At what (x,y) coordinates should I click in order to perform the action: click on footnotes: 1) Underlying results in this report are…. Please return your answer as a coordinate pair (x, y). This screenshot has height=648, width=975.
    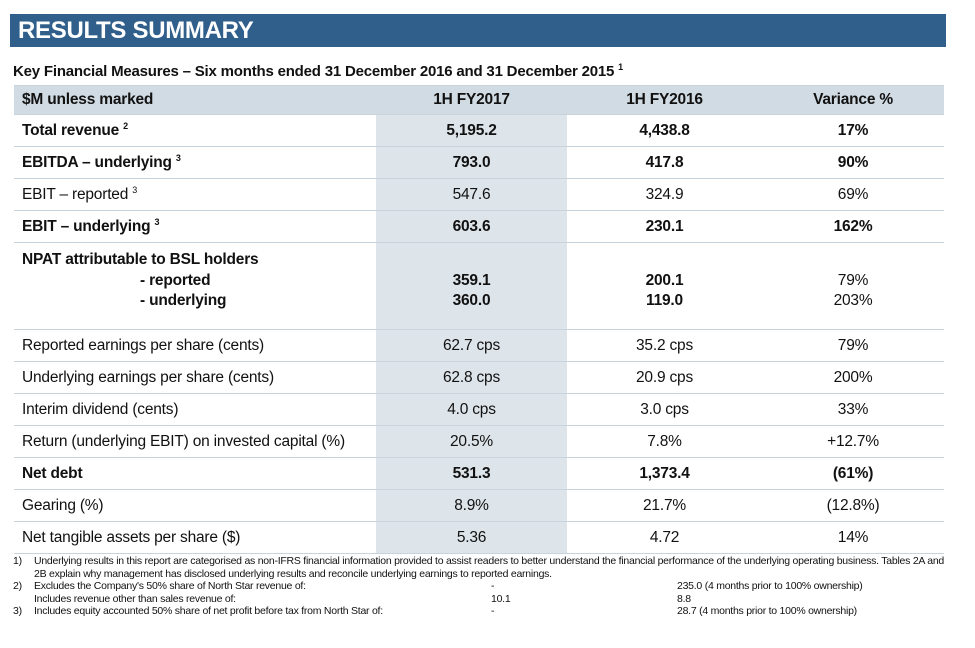
    Looking at the image, I should click on (480, 586).